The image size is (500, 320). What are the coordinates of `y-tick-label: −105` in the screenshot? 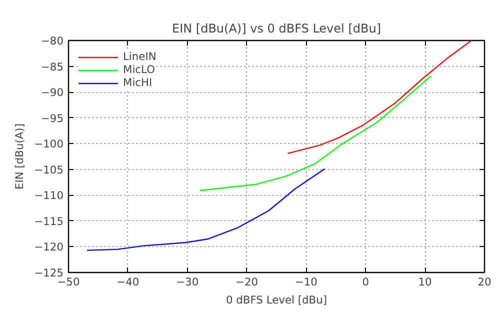 It's located at (49, 169).